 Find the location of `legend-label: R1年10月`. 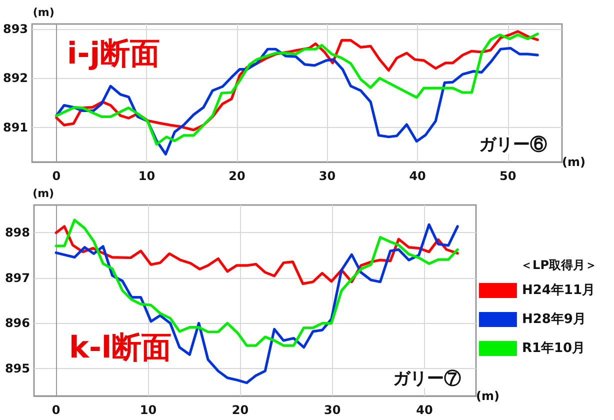

legend-label: R1年10月 is located at coordinates (554, 348).